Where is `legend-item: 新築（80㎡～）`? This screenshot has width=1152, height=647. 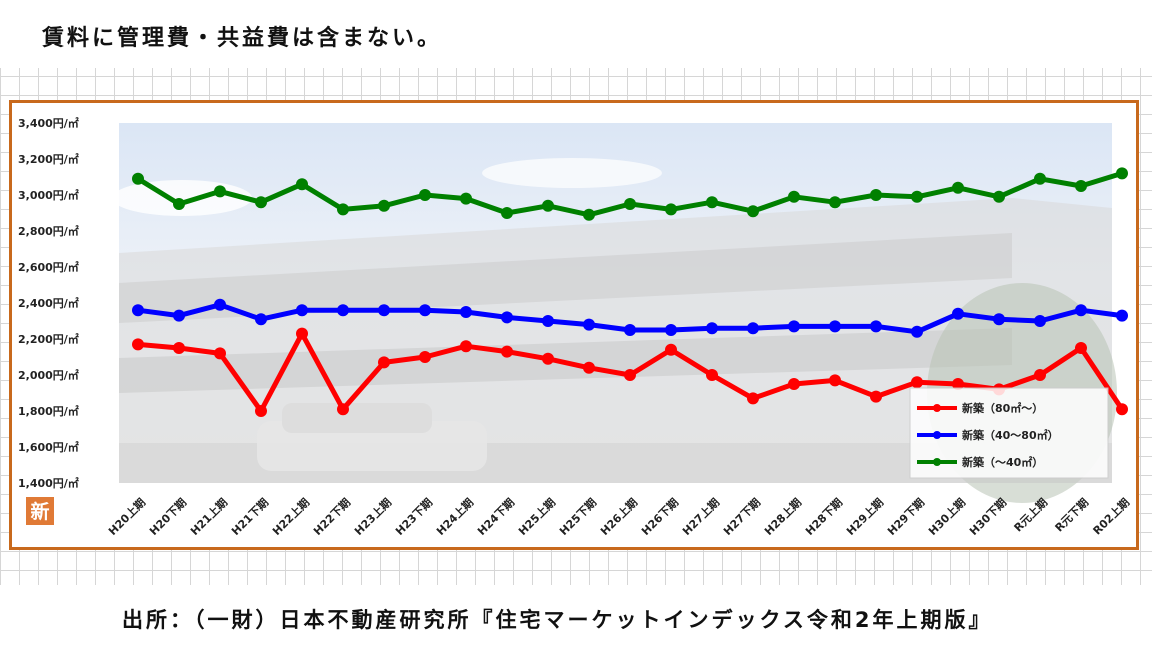
legend-item: 新築（80㎡～） is located at coordinates (980, 408).